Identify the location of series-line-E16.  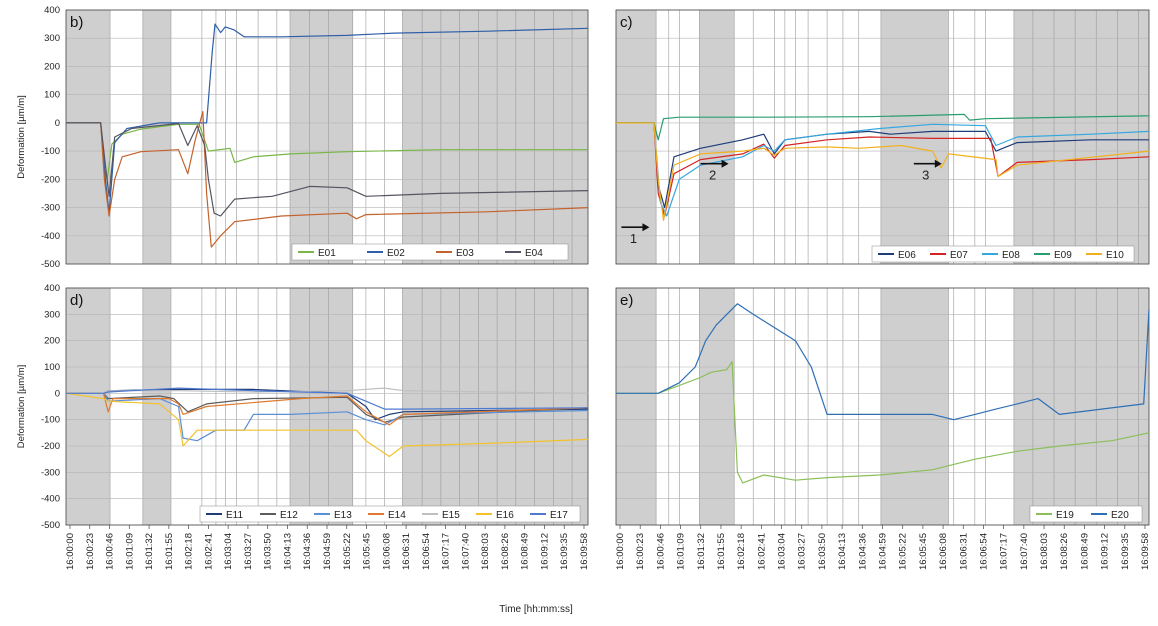
(327, 425).